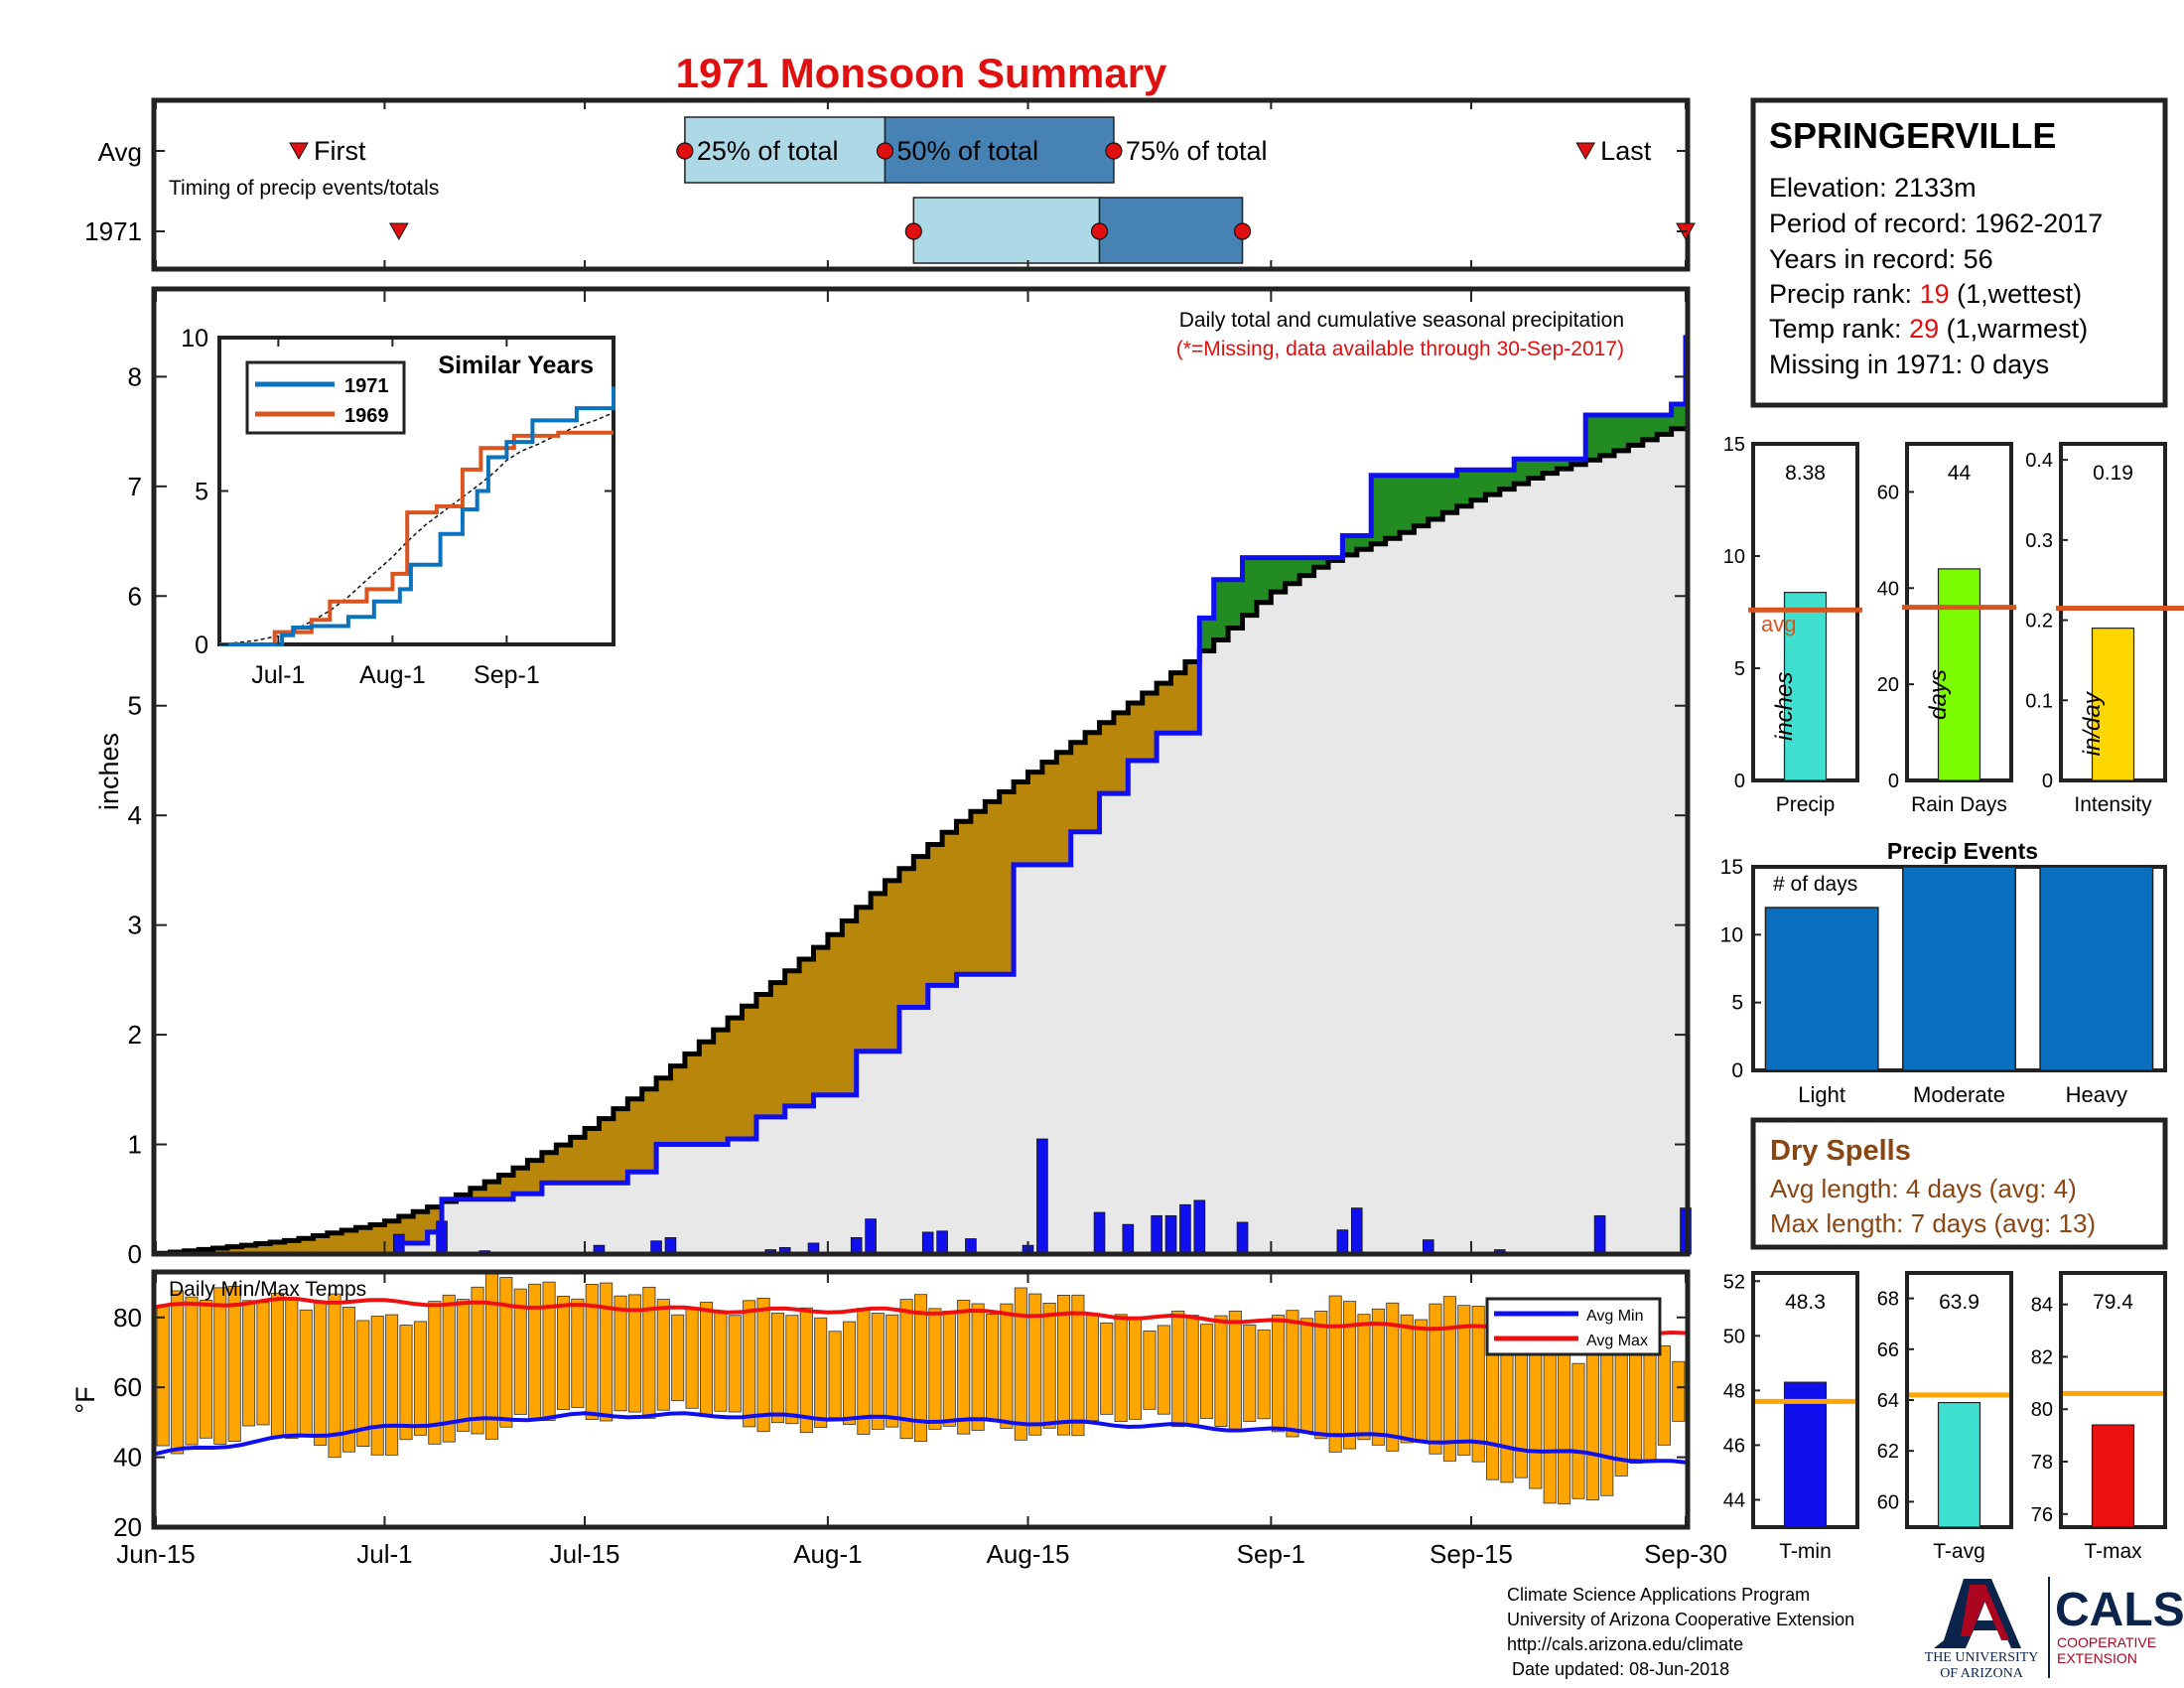 Image resolution: width=2184 pixels, height=1688 pixels. Describe the element at coordinates (921, 73) in the screenshot. I see `figure-title: 1971 Monsoon Summary` at that location.